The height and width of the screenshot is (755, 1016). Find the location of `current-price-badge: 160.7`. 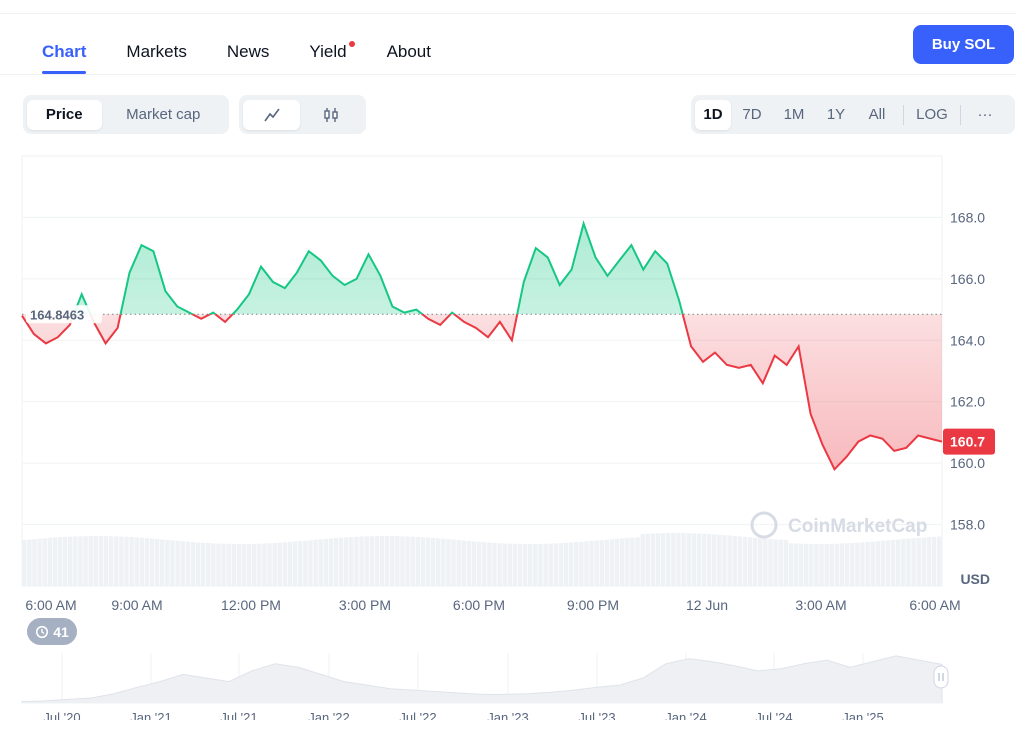

current-price-badge: 160.7 is located at coordinates (969, 441).